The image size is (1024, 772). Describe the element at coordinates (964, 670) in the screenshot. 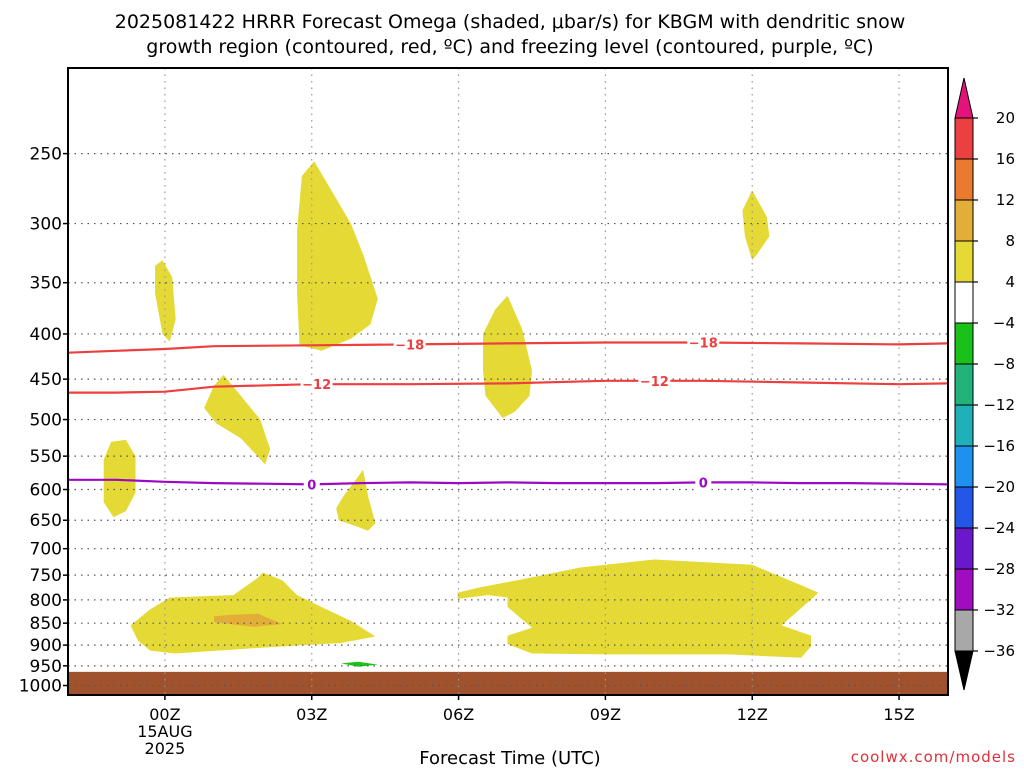

I see `colorbar-bottom-triangle` at that location.